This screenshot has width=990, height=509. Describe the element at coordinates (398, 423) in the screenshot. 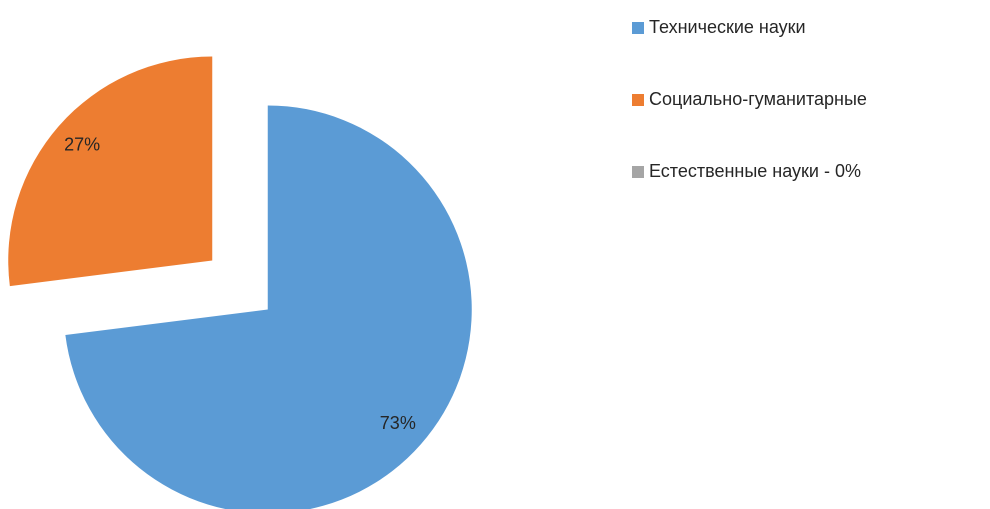

I see `data-label: 73%` at that location.